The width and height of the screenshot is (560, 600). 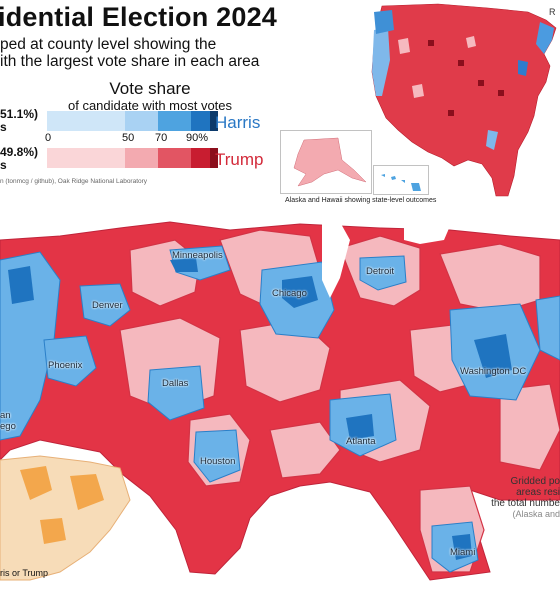 What do you see at coordinates (3, 127) in the screenshot?
I see `harris-total-sub: s` at bounding box center [3, 127].